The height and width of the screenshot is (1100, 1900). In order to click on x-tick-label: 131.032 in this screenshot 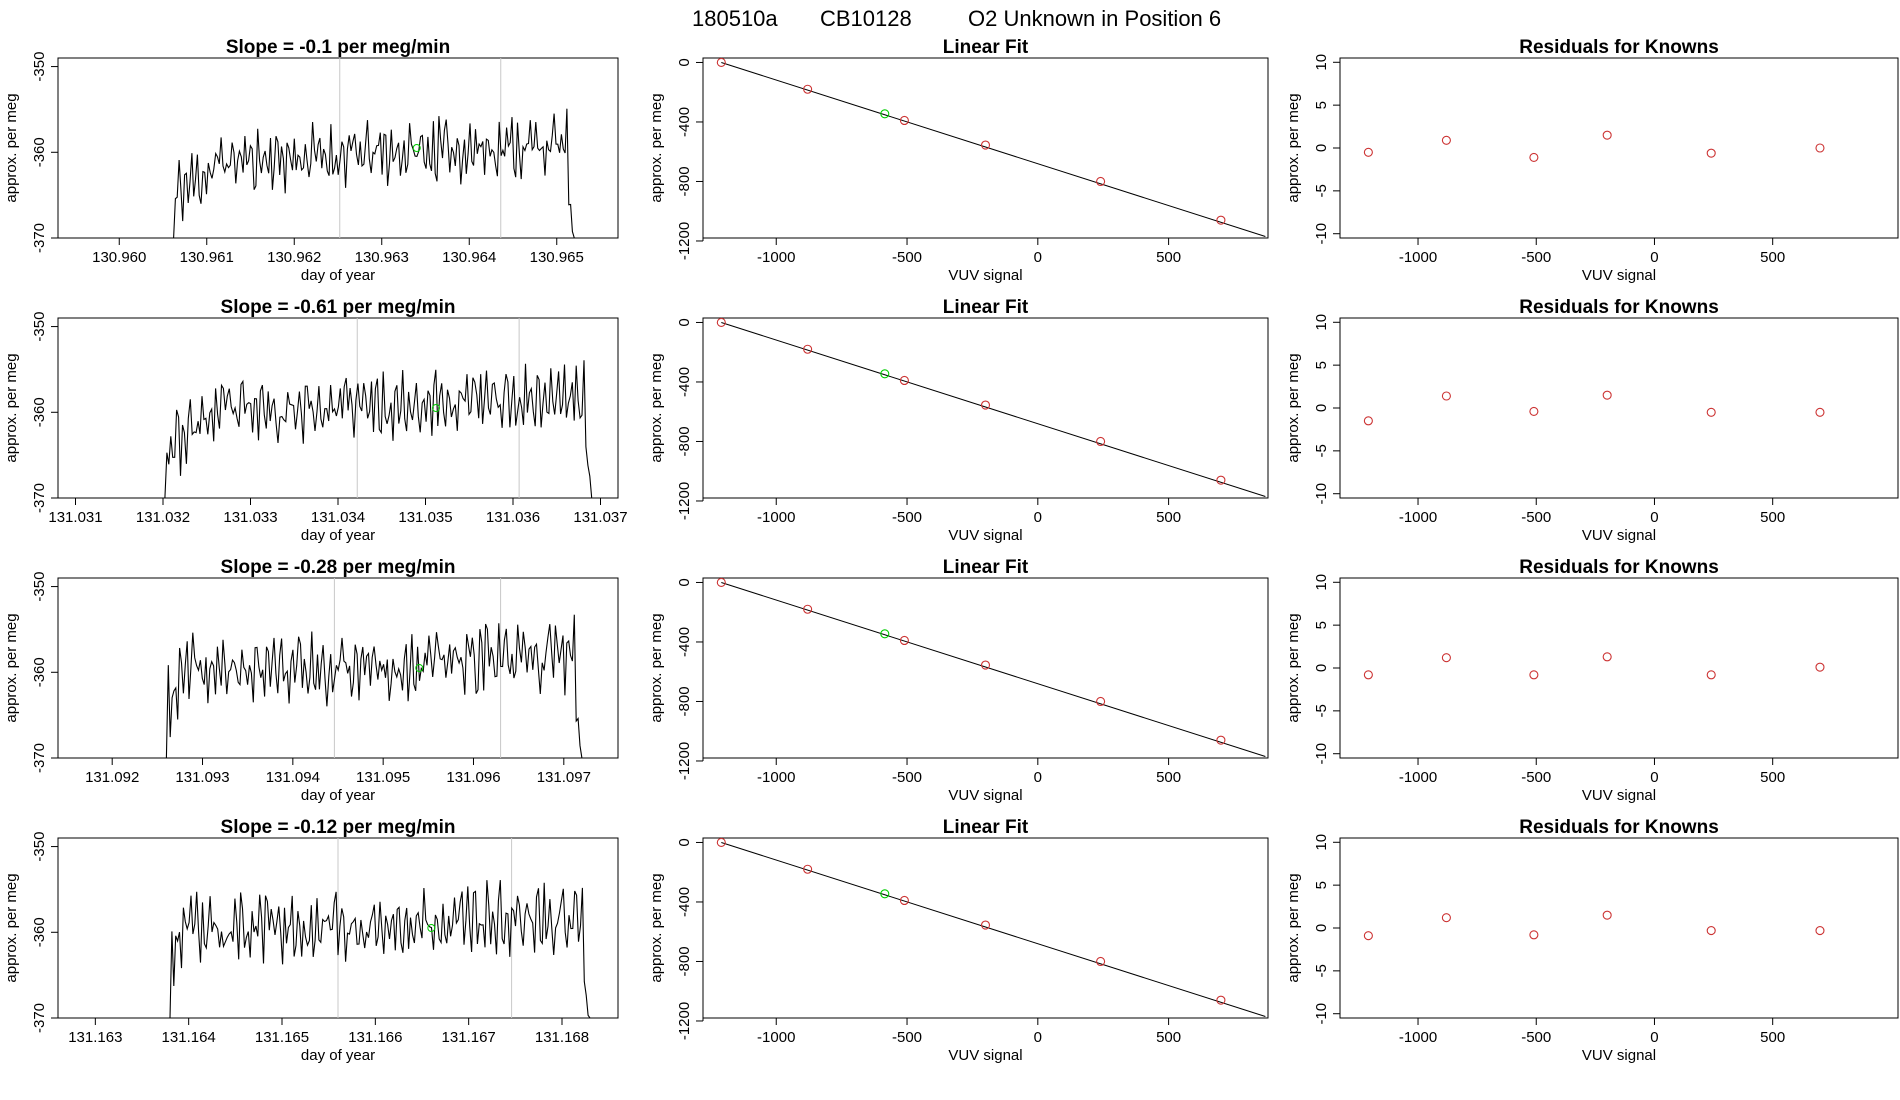, I will do `click(163, 517)`.